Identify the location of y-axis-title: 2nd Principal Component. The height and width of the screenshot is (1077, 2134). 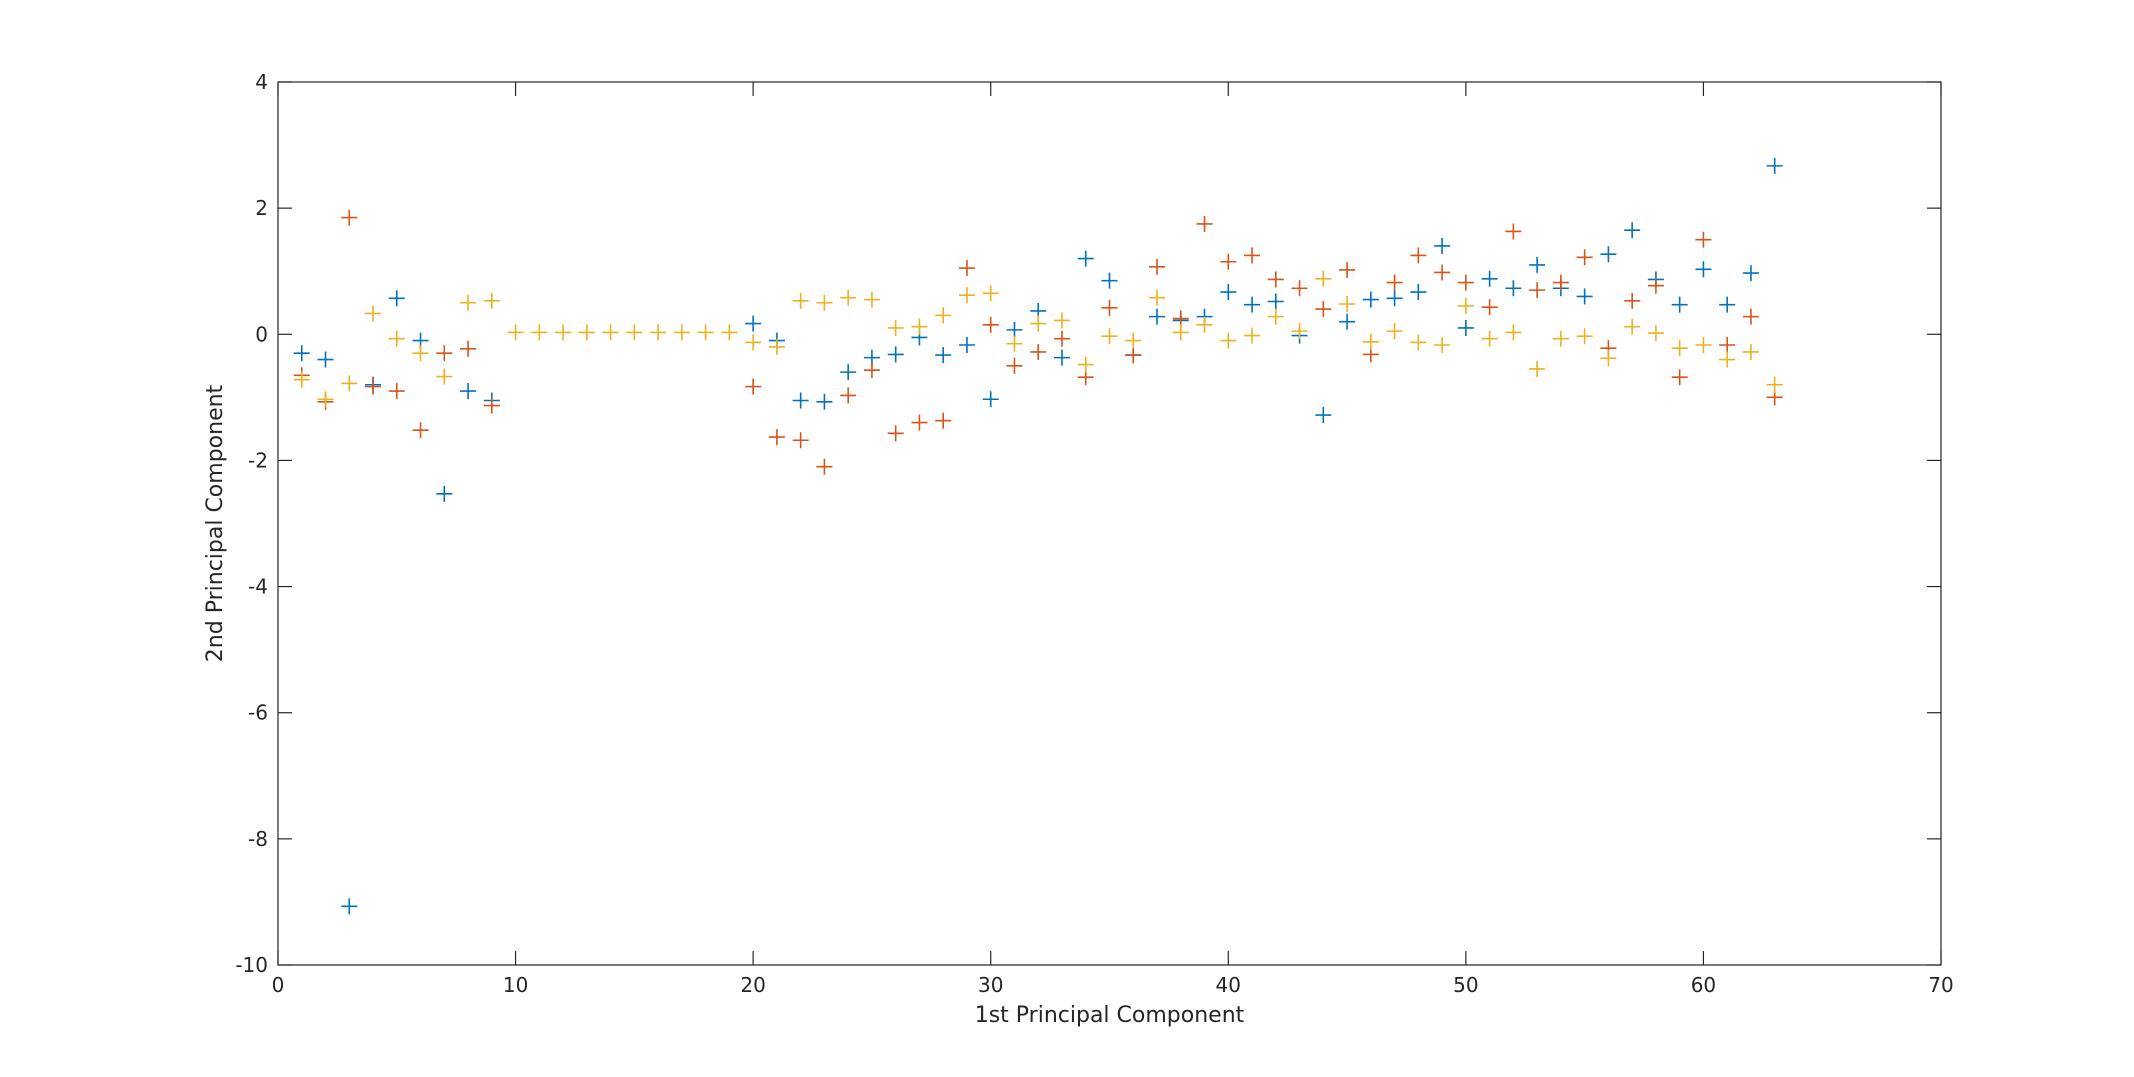
(215, 523).